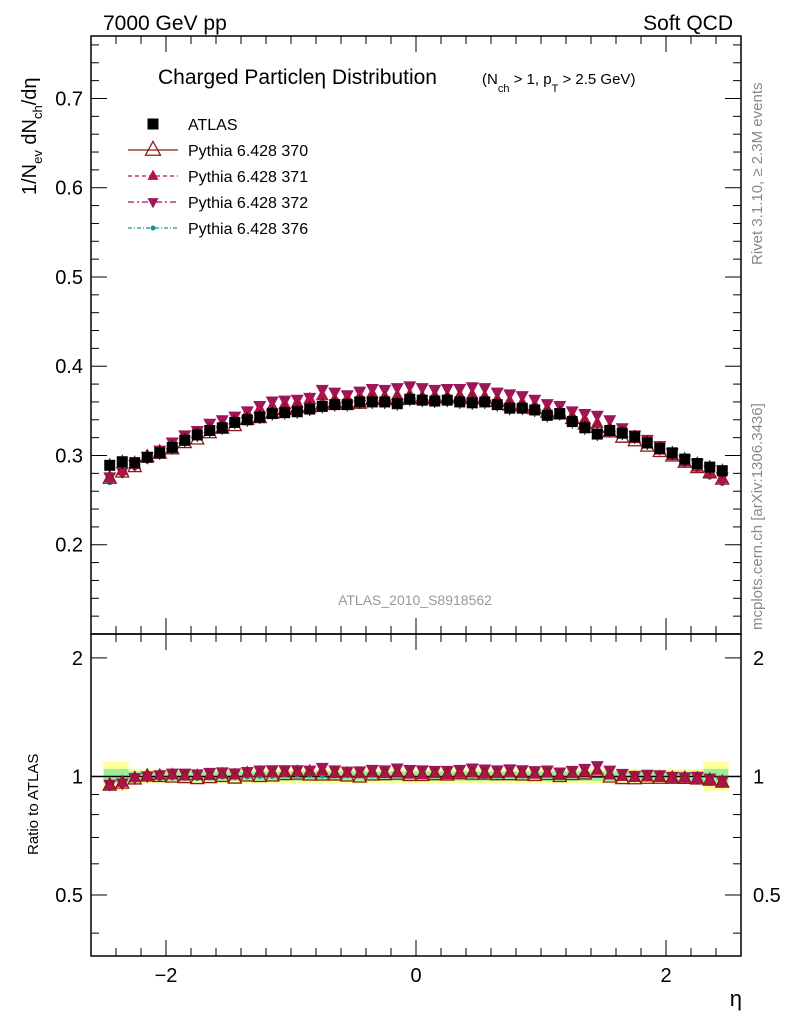 The width and height of the screenshot is (786, 1024). I want to click on ratio-y-tick-label-right: 2, so click(758, 659).